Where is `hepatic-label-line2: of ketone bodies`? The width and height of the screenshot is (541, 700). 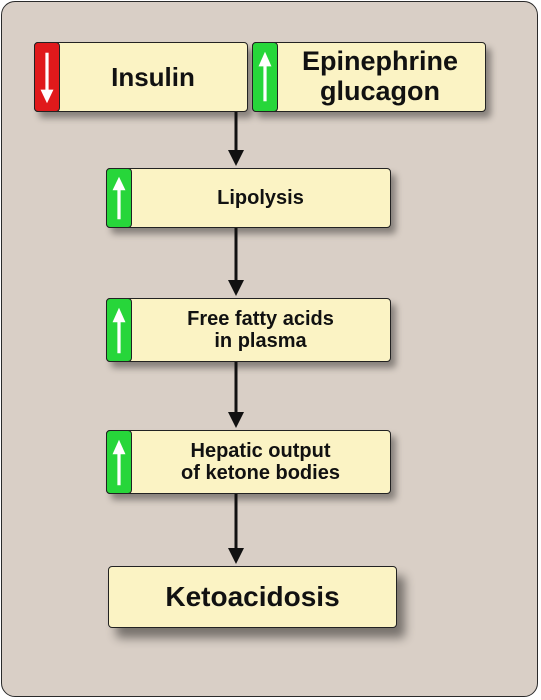 hepatic-label-line2: of ketone bodies is located at coordinates (260, 473).